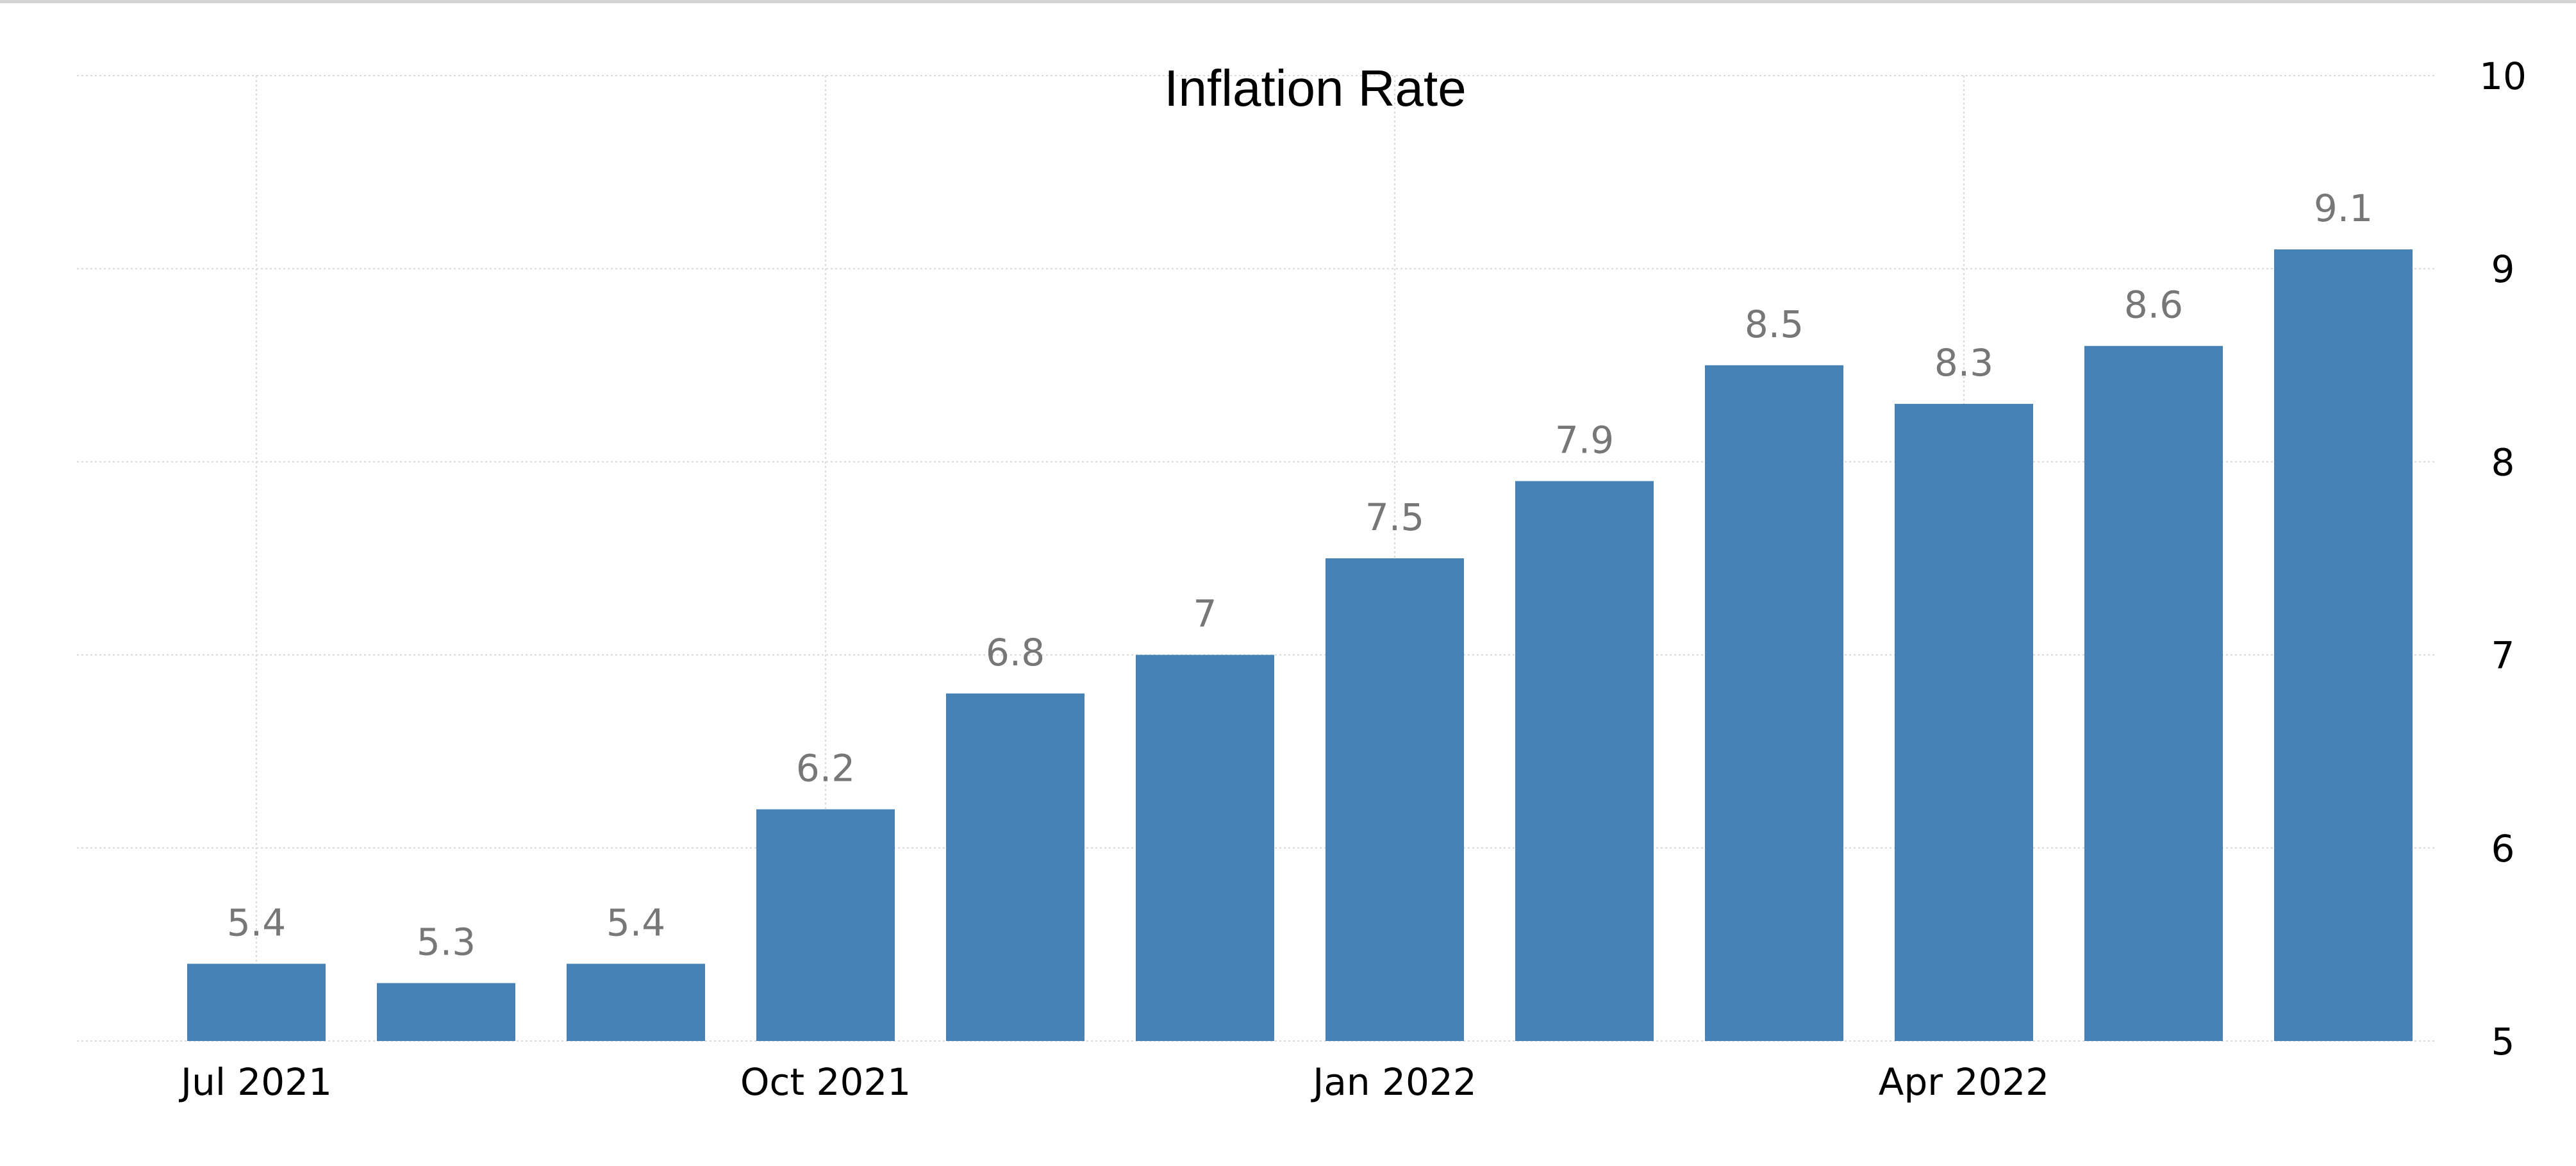  I want to click on x-tick-label: Jan 2022, so click(1393, 1082).